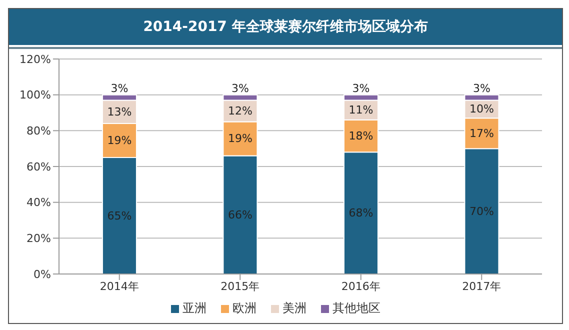  What do you see at coordinates (38, 167) in the screenshot?
I see `y-tick-label: 60%` at bounding box center [38, 167].